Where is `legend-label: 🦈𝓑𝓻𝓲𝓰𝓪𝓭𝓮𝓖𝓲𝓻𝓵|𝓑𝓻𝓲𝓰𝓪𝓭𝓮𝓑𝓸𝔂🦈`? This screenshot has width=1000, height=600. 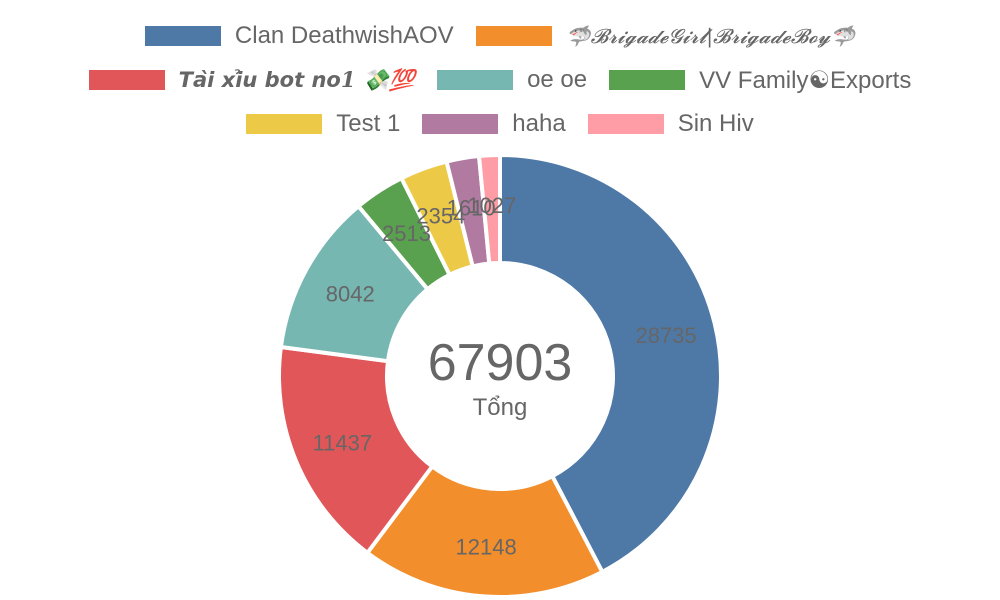
legend-label: 🦈𝓑𝓻𝓲𝓰𝓪𝓭𝓮𝓖𝓲𝓻𝓵|𝓑𝓻𝓲𝓰𝓪𝓭𝓮𝓑𝓸𝔂🦈 is located at coordinates (710, 36).